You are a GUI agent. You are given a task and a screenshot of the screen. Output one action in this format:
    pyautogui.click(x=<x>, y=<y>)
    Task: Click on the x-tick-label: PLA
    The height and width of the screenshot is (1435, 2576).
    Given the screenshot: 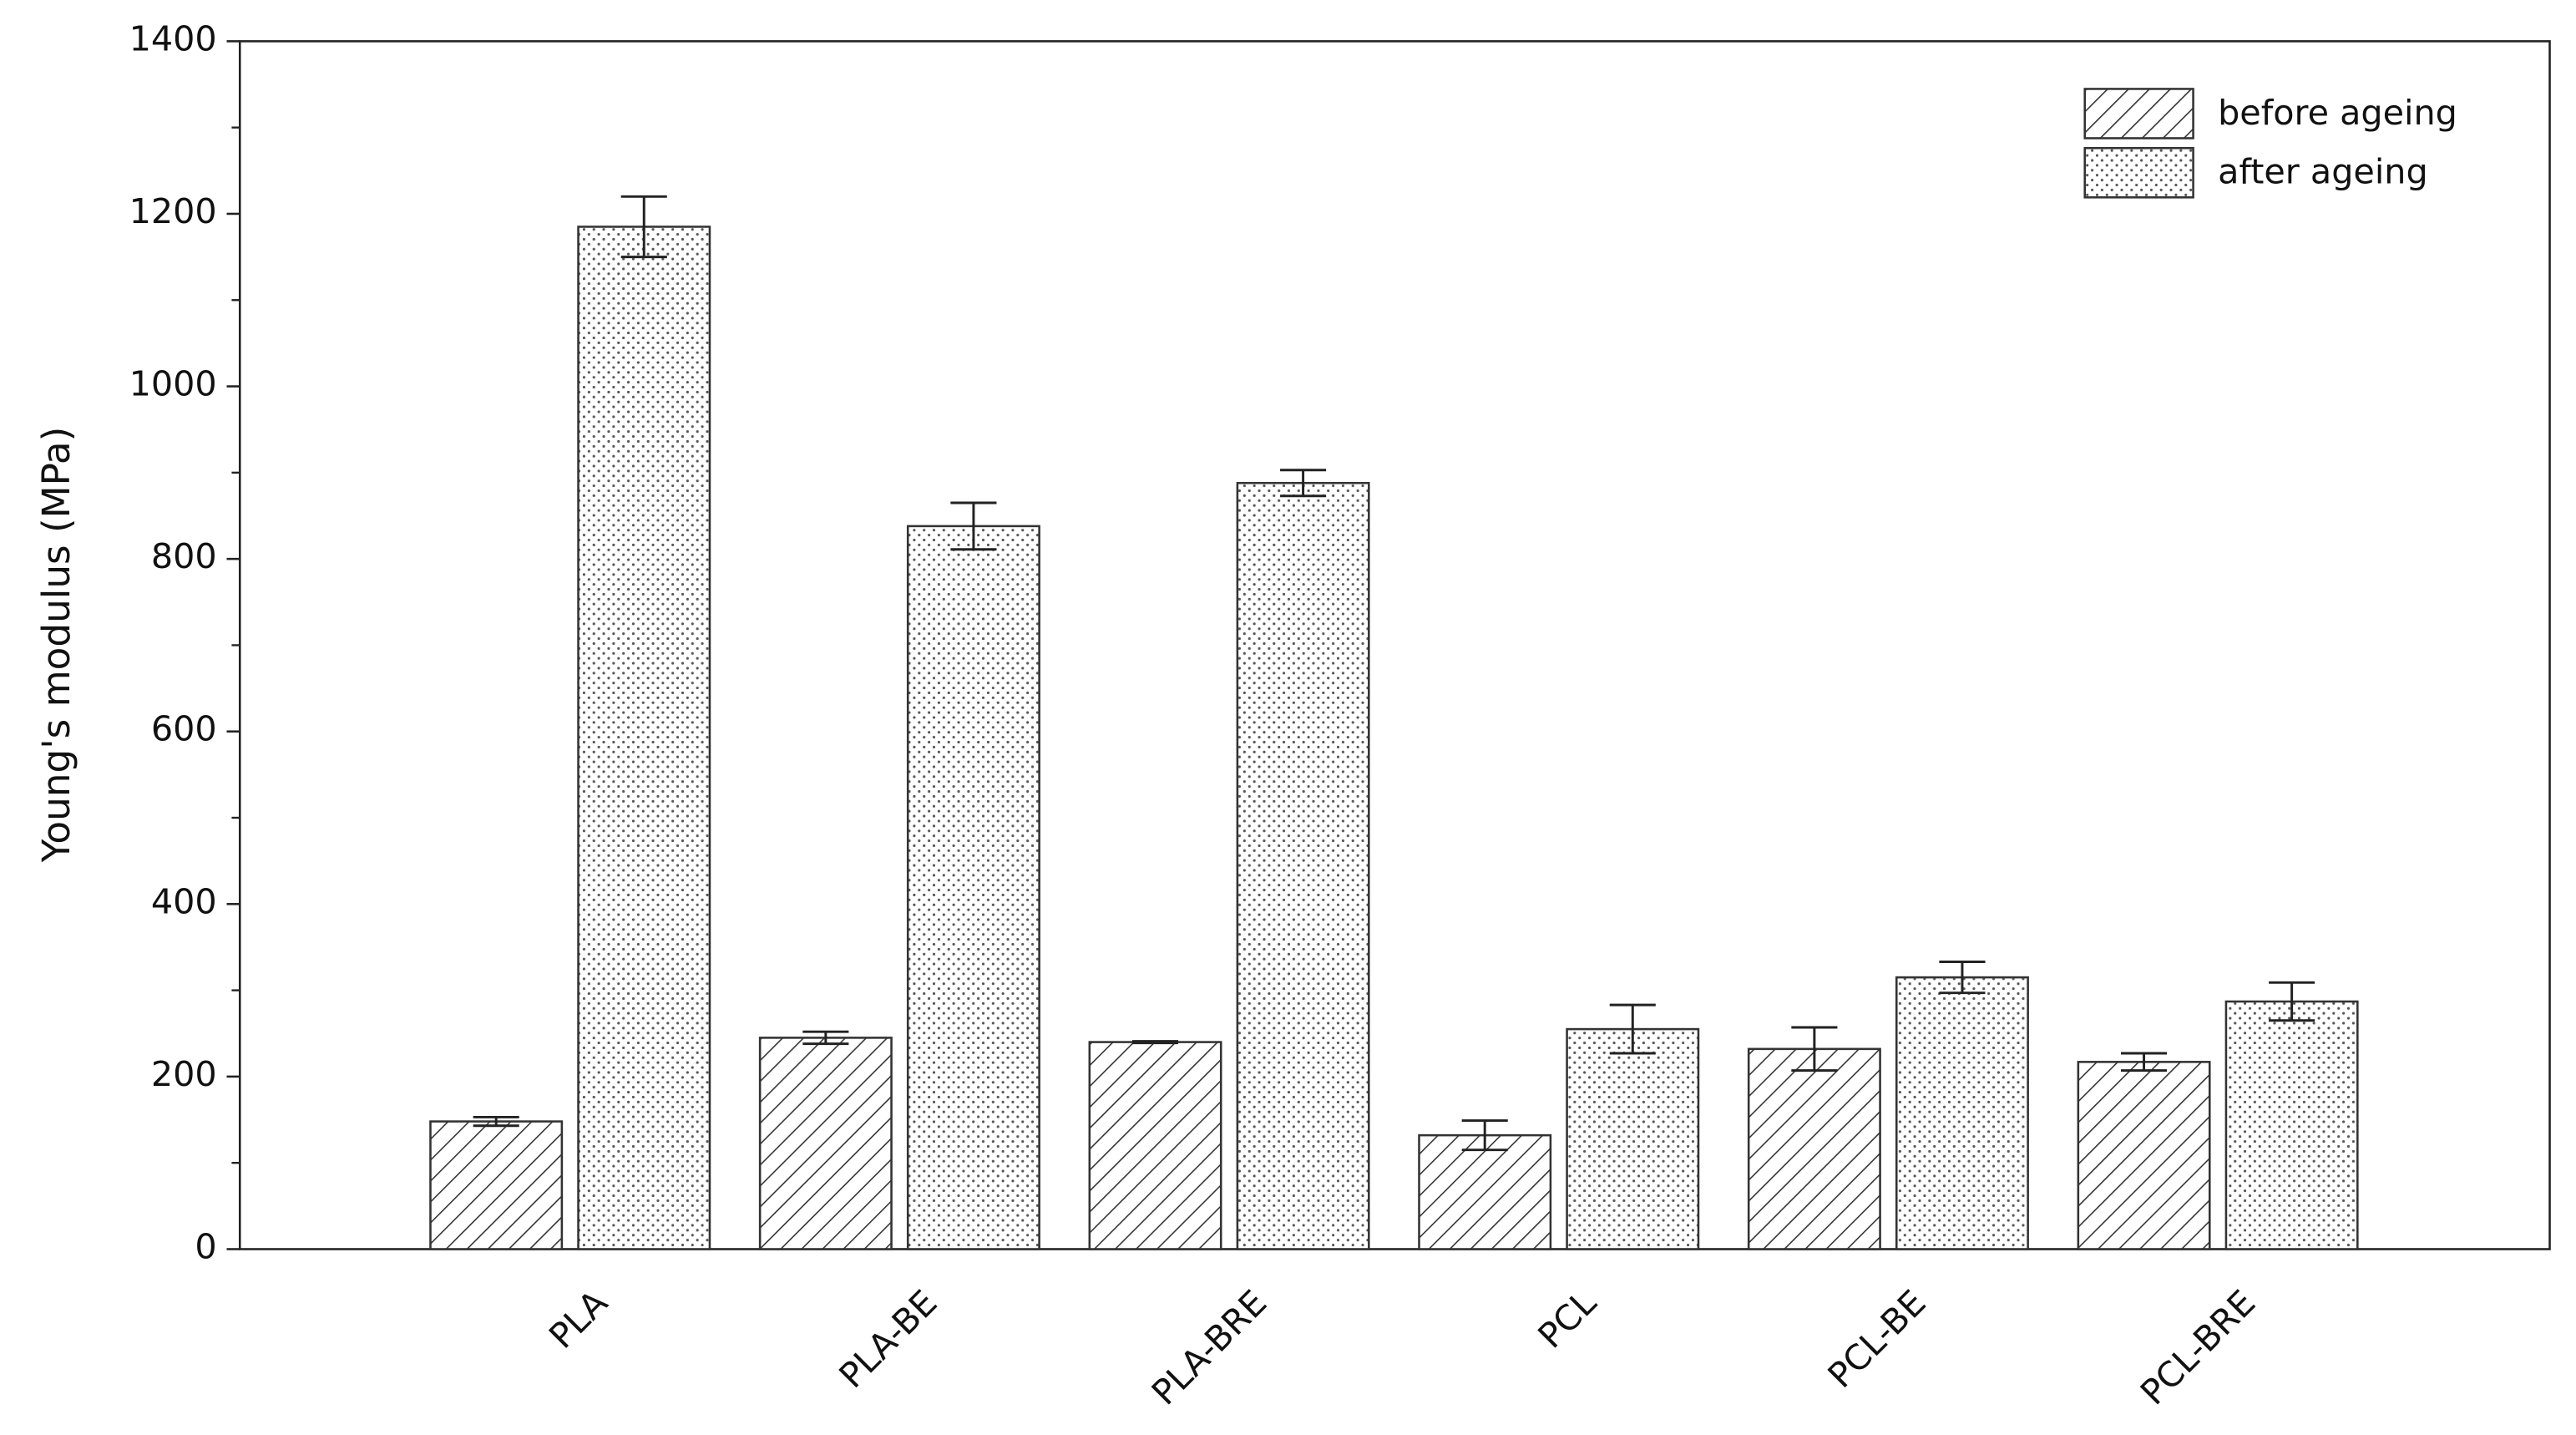 What is the action you would take?
    pyautogui.click(x=578, y=1319)
    